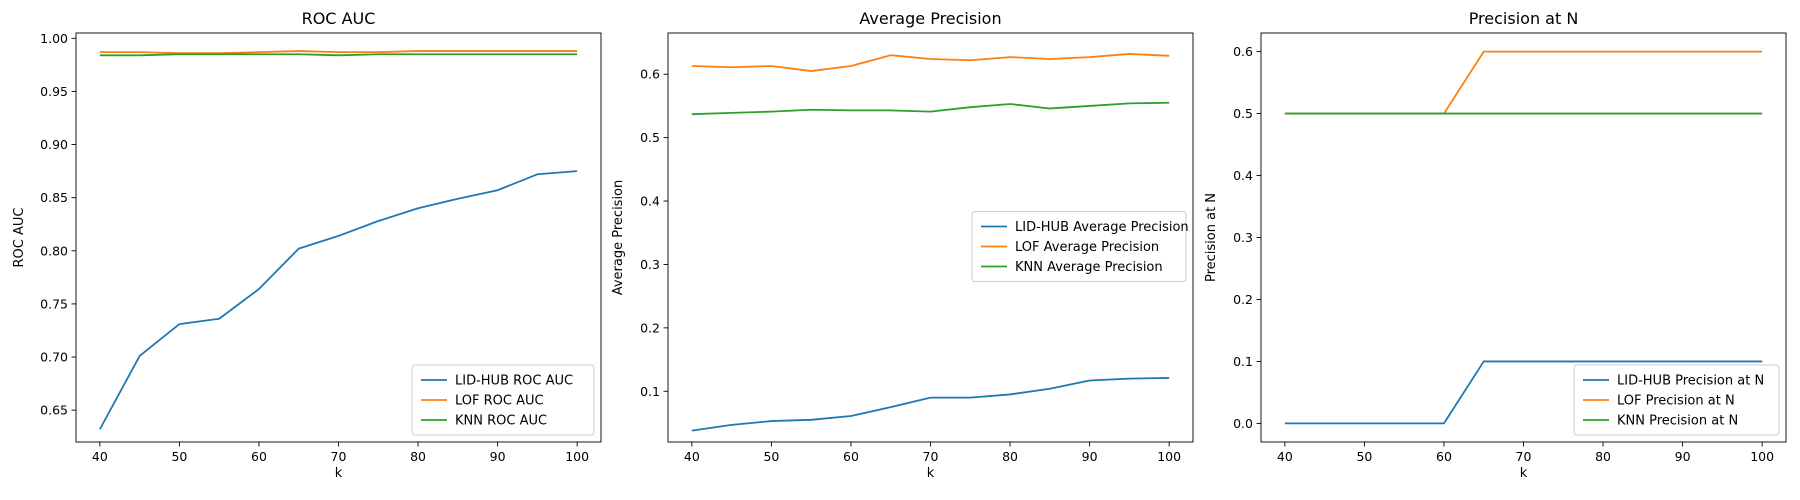 The width and height of the screenshot is (1800, 500). I want to click on chart1-ytick-label: 0.2, so click(650, 327).